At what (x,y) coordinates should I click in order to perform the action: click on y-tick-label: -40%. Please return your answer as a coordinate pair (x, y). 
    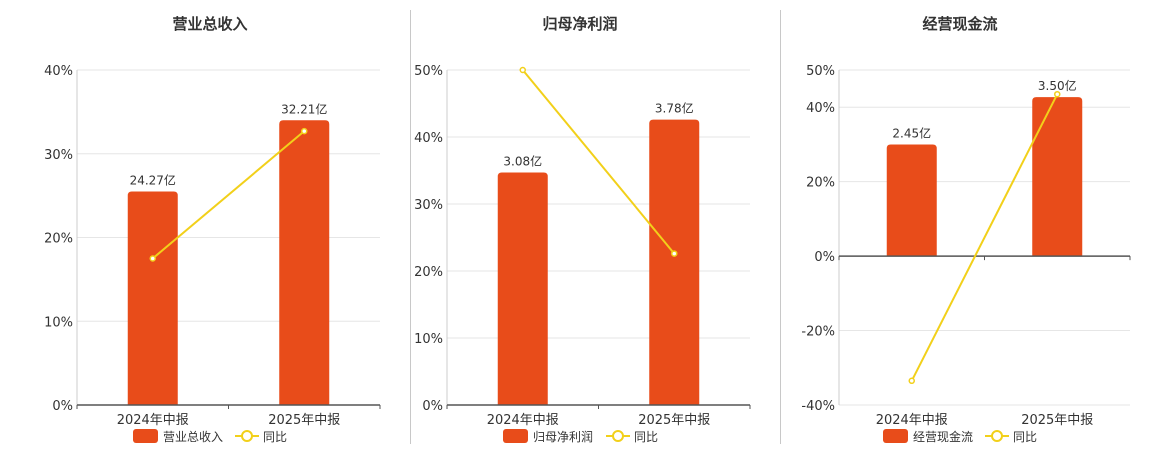
    Looking at the image, I should click on (818, 406).